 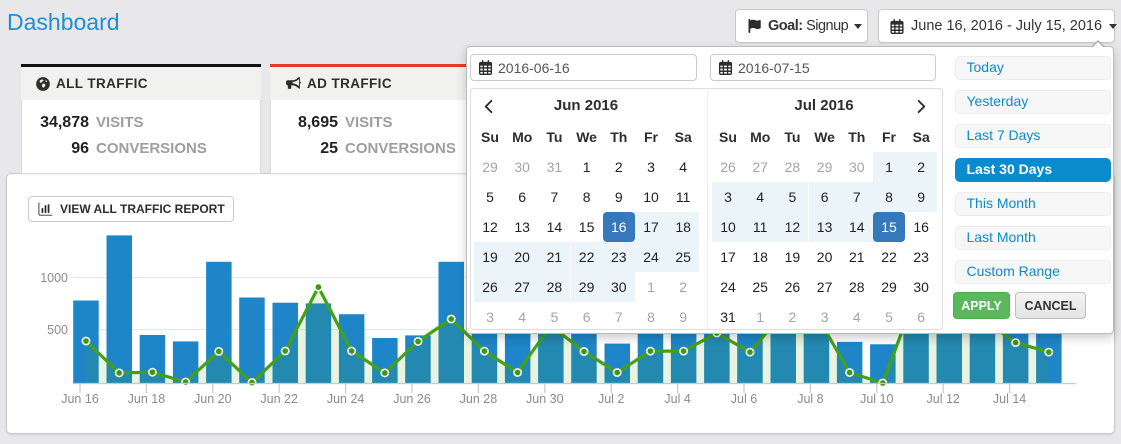 What do you see at coordinates (57, 330) in the screenshot?
I see `svg-text: 500` at bounding box center [57, 330].